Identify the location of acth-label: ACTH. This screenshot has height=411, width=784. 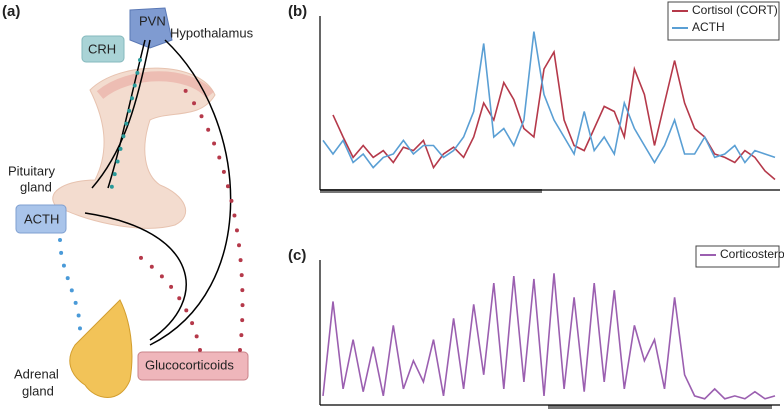
(41, 218).